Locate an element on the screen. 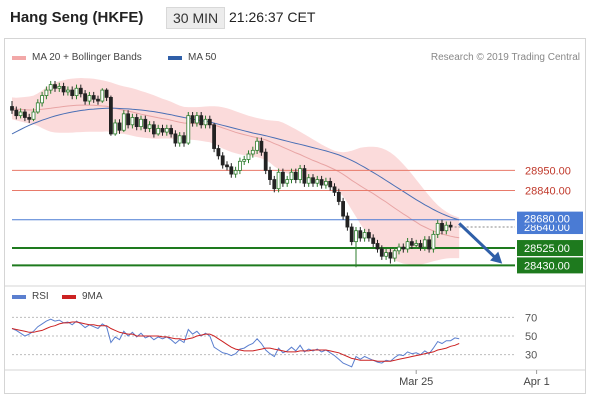 The height and width of the screenshot is (400, 590). ma20-legend-label: MA 20 + Bollinger Bands is located at coordinates (87, 57).